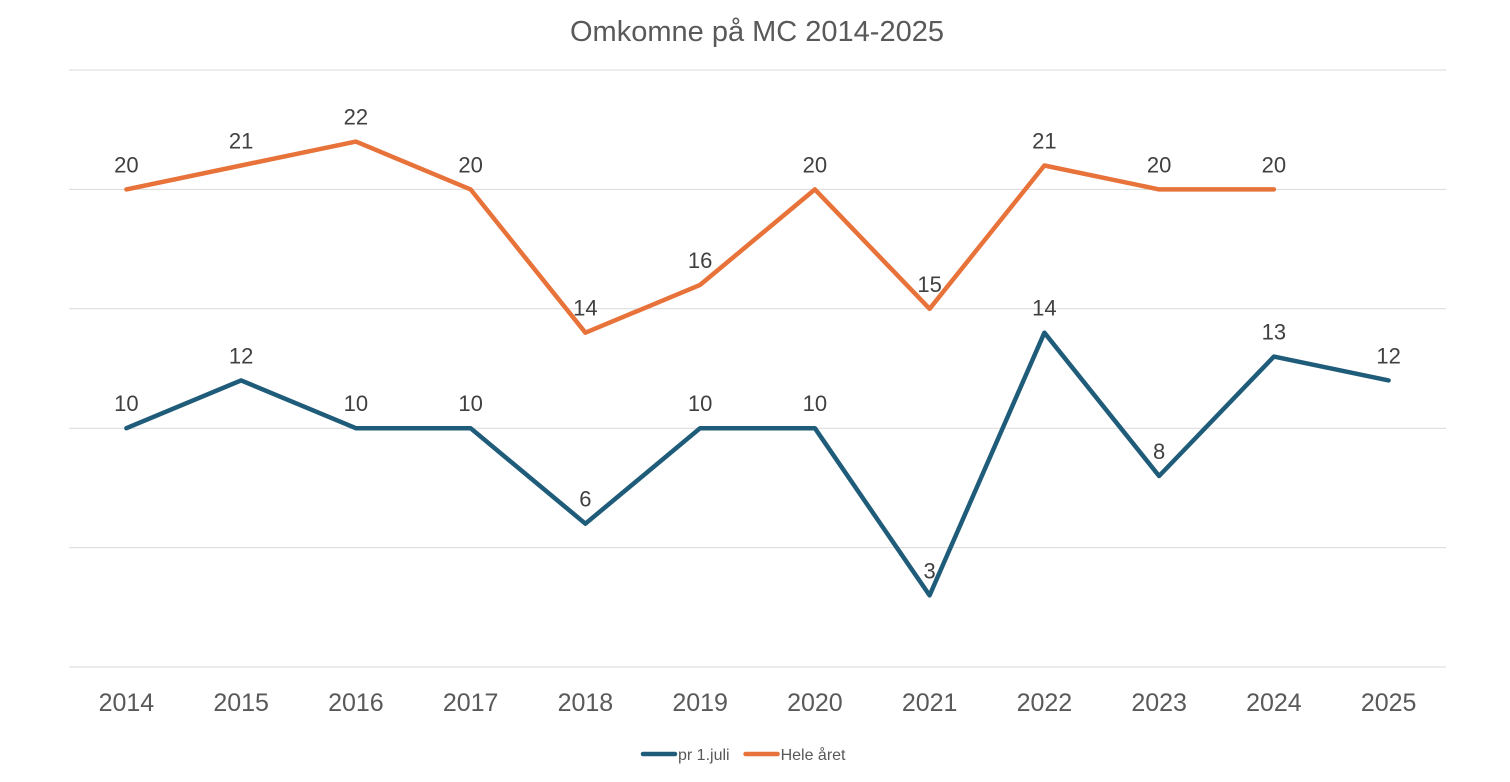  I want to click on data-label: 8, so click(1159, 451).